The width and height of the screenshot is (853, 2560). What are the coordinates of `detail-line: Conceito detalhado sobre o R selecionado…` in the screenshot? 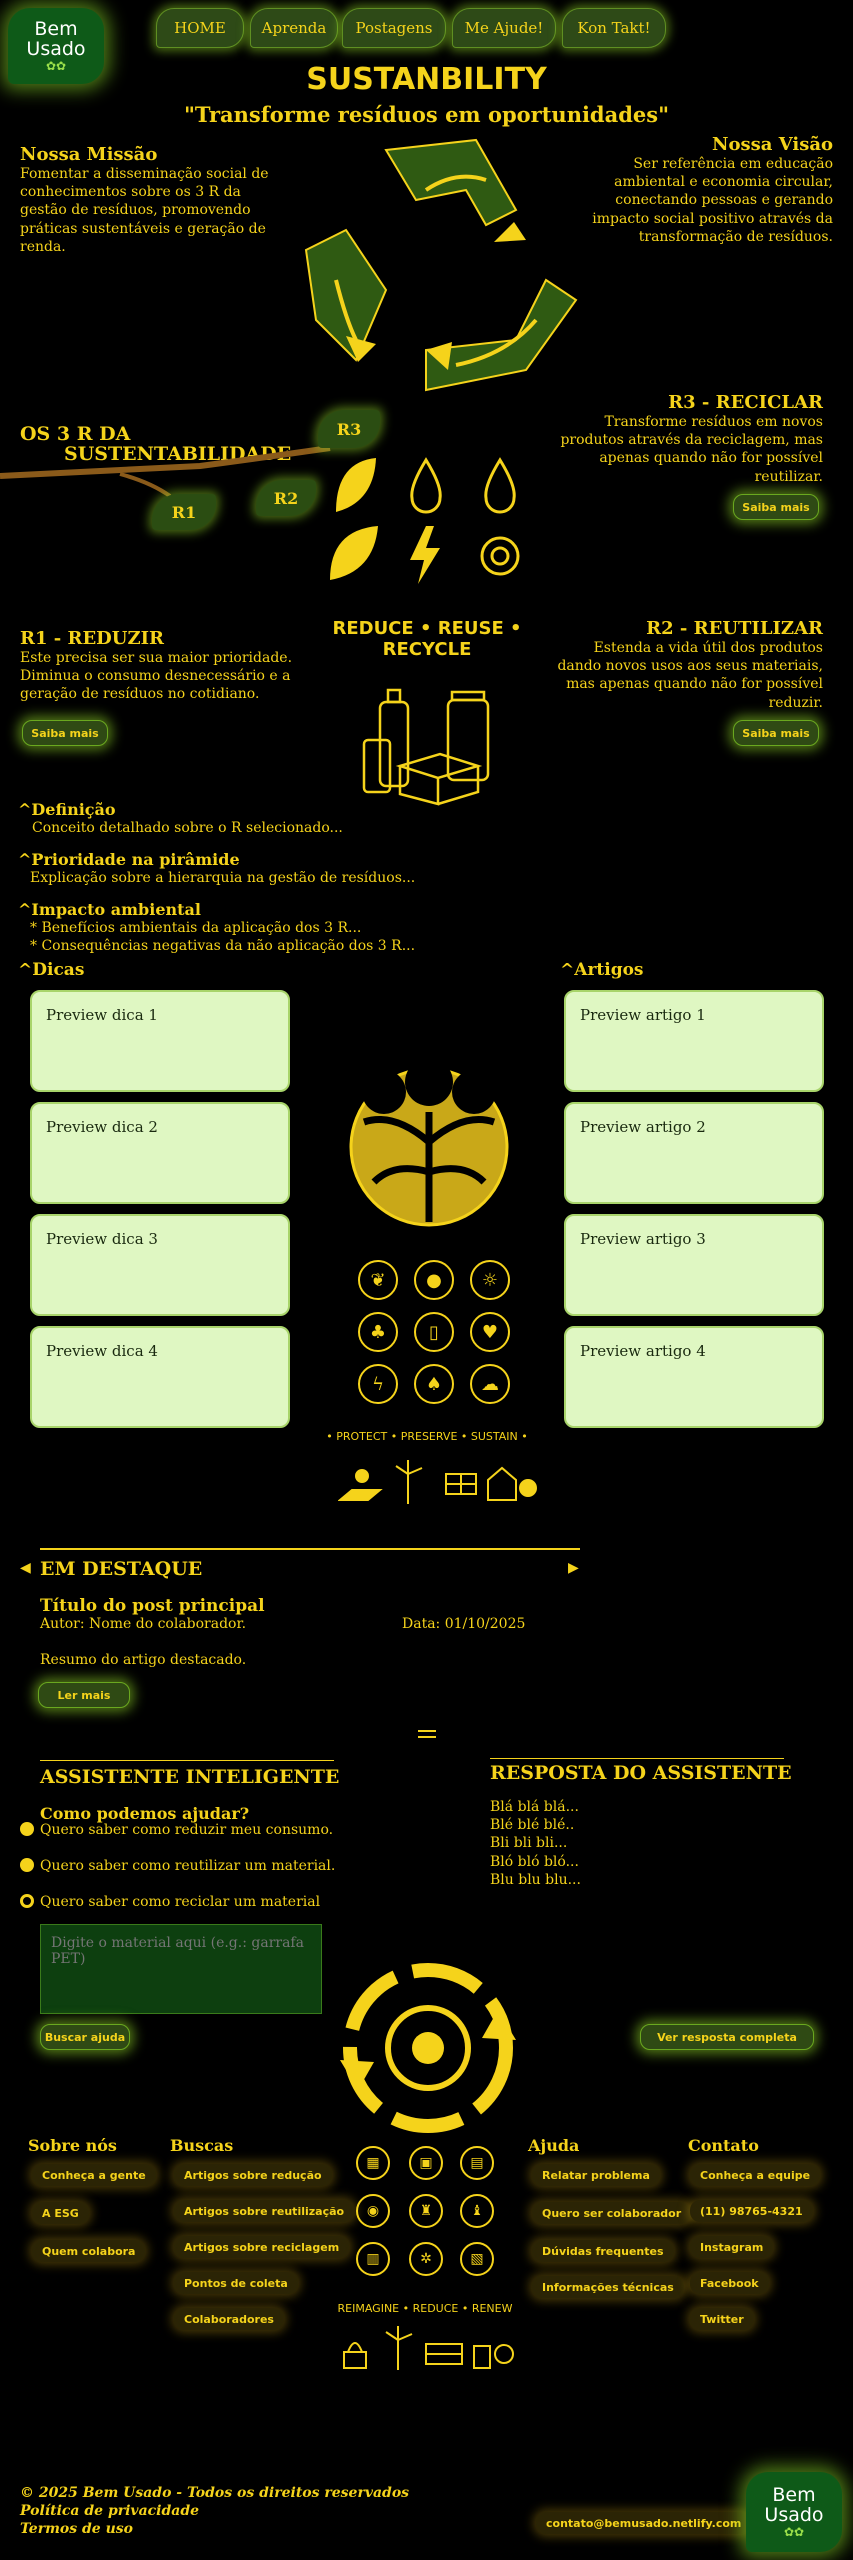 It's located at (187, 828).